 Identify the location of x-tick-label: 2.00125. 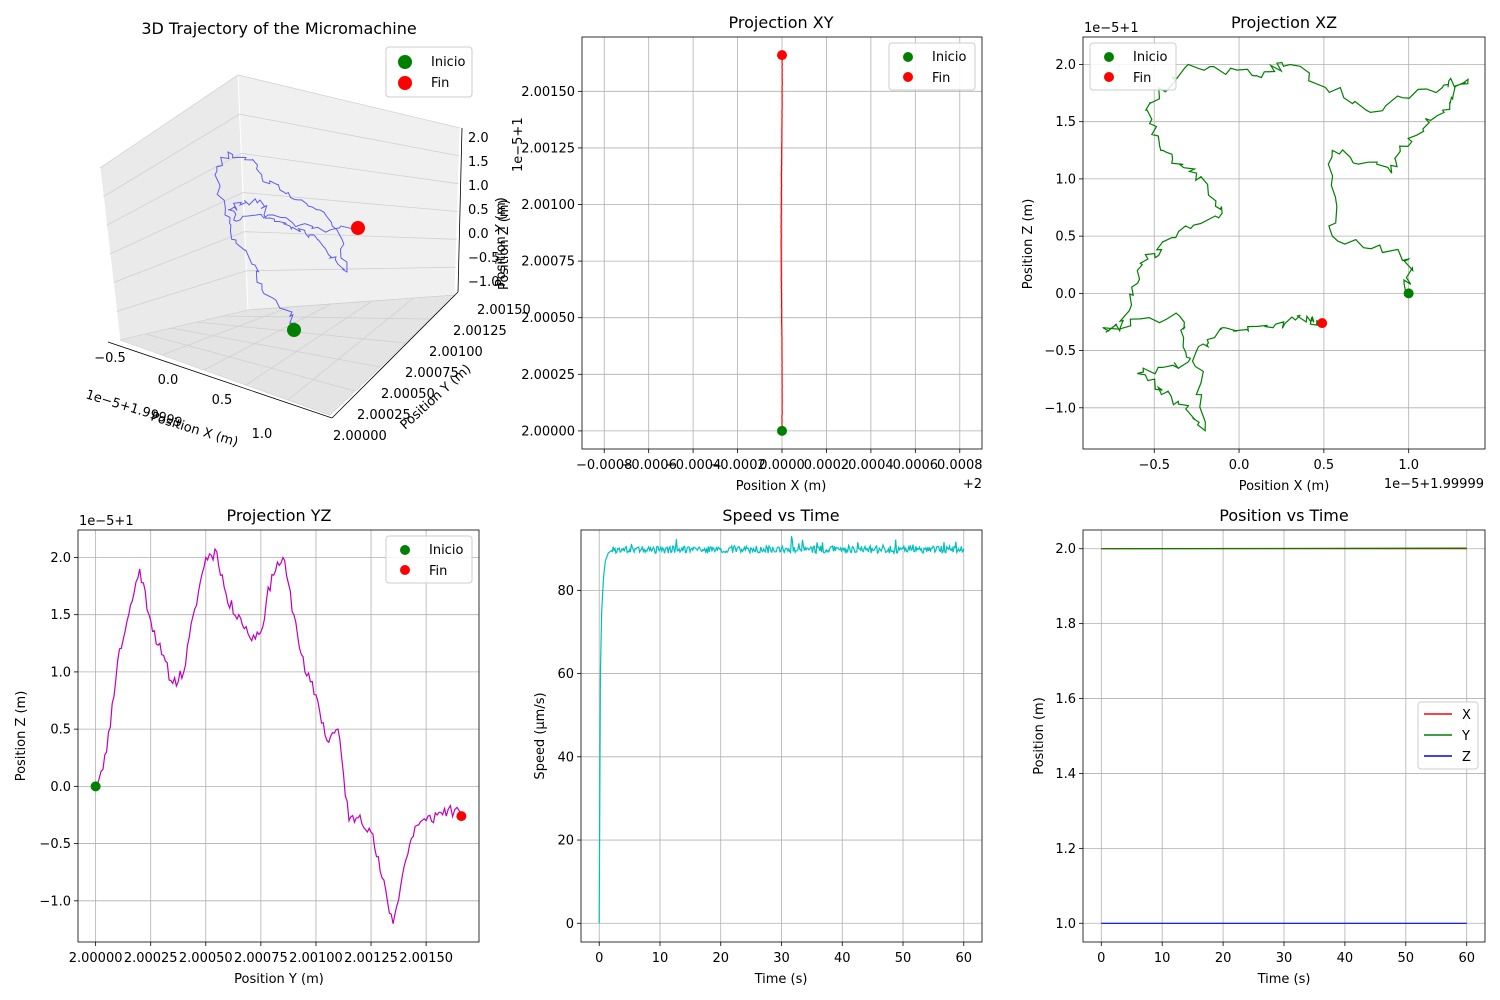
(371, 958).